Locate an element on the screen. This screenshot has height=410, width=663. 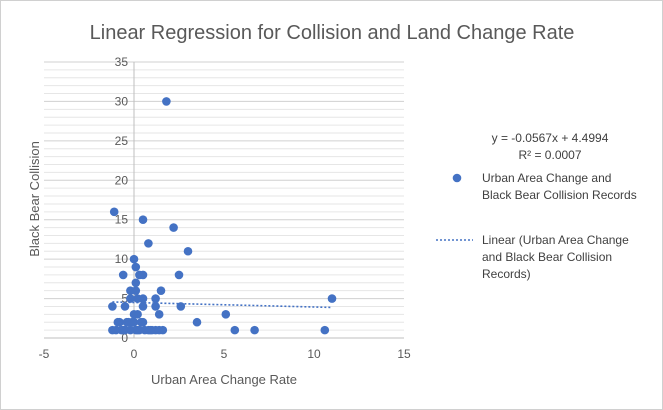
y-tick-label: 10 is located at coordinates (122, 259).